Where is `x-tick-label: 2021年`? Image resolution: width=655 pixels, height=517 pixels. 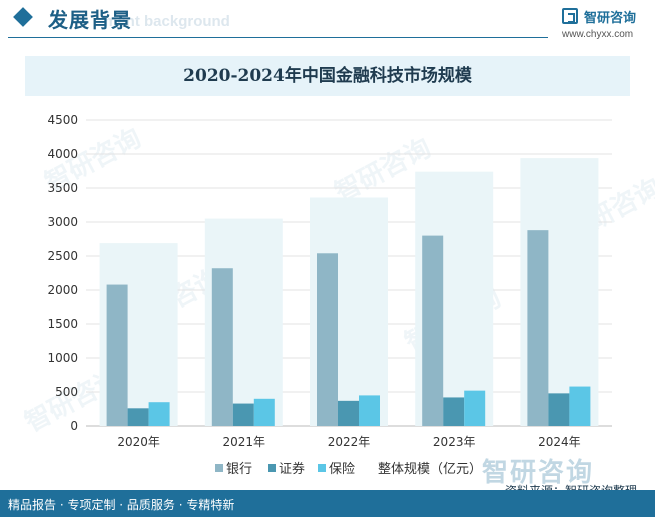
x-tick-label: 2021年 is located at coordinates (244, 442).